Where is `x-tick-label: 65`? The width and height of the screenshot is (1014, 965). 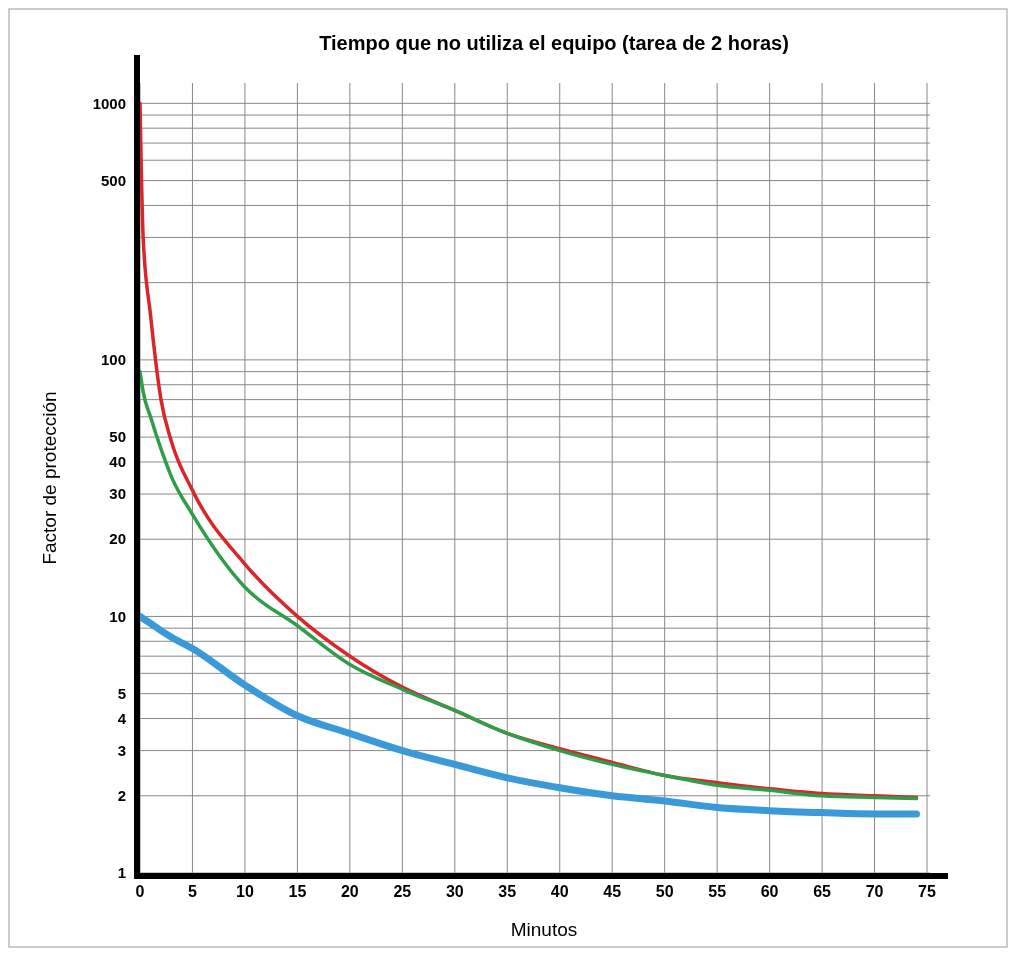 x-tick-label: 65 is located at coordinates (822, 891).